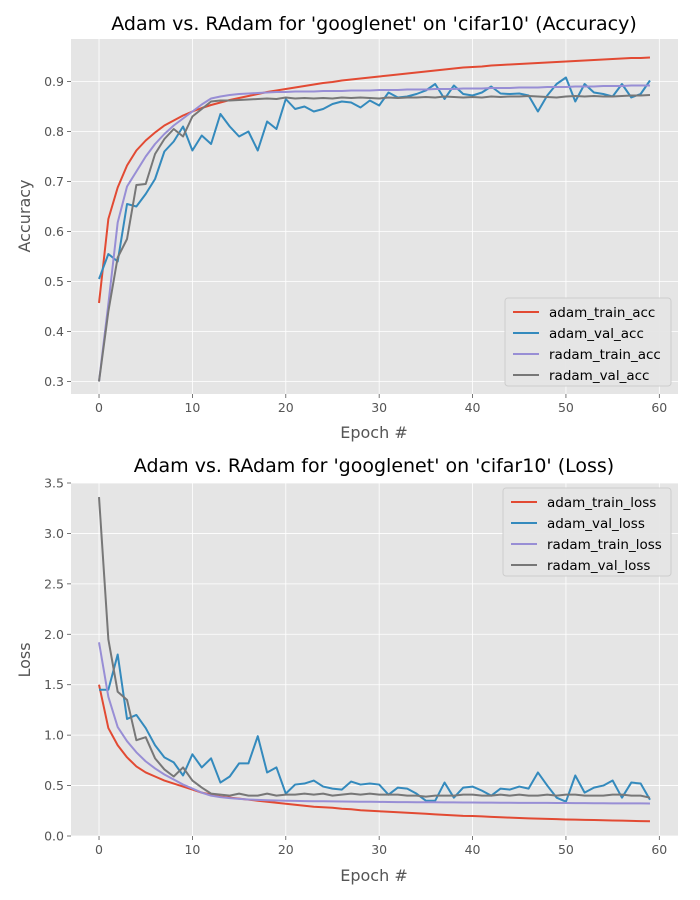 Image resolution: width=700 pixels, height=900 pixels. What do you see at coordinates (54, 331) in the screenshot?
I see `accuracy-y-tick-label: 0.4` at bounding box center [54, 331].